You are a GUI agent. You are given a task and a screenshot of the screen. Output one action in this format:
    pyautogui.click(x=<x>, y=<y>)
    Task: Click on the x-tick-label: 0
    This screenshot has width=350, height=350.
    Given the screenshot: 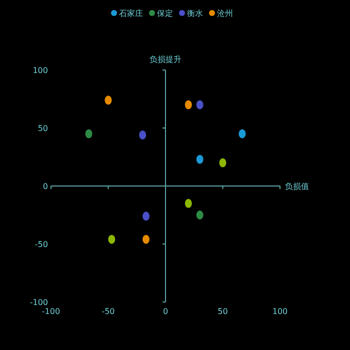 What is the action you would take?
    pyautogui.click(x=165, y=311)
    